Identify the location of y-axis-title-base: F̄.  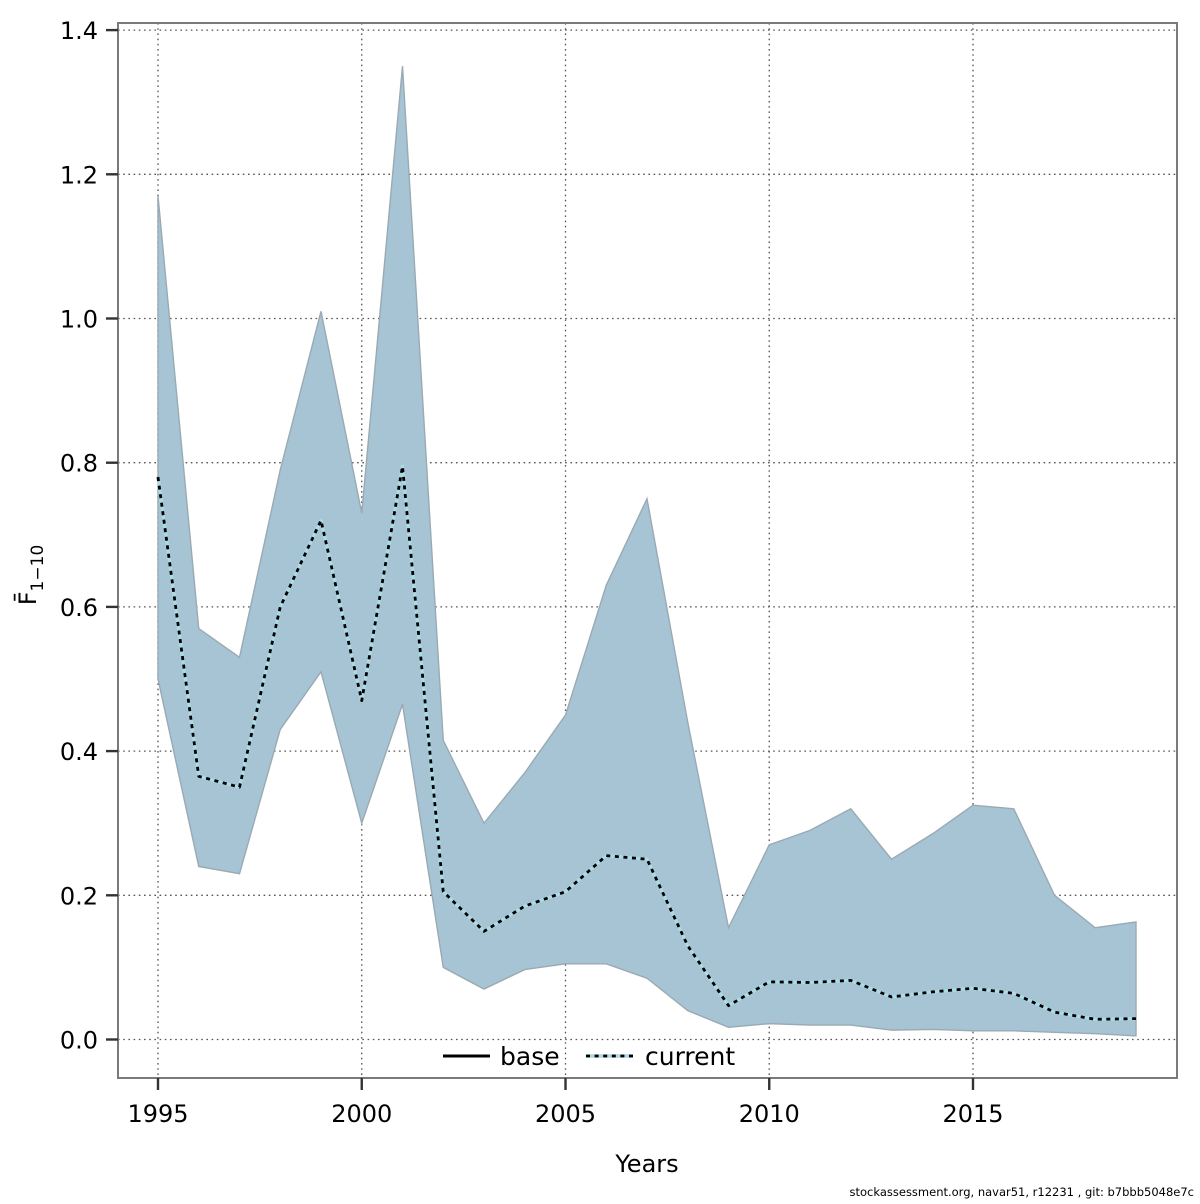
(27, 598).